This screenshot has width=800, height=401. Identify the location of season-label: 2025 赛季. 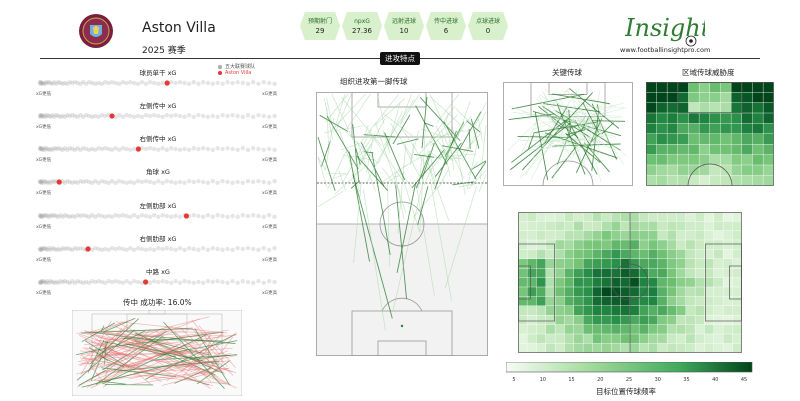
(164, 51).